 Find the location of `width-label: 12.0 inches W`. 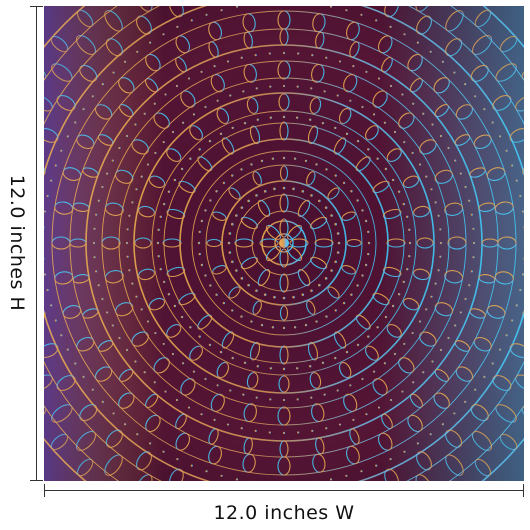

width-label: 12.0 inches W is located at coordinates (284, 513).